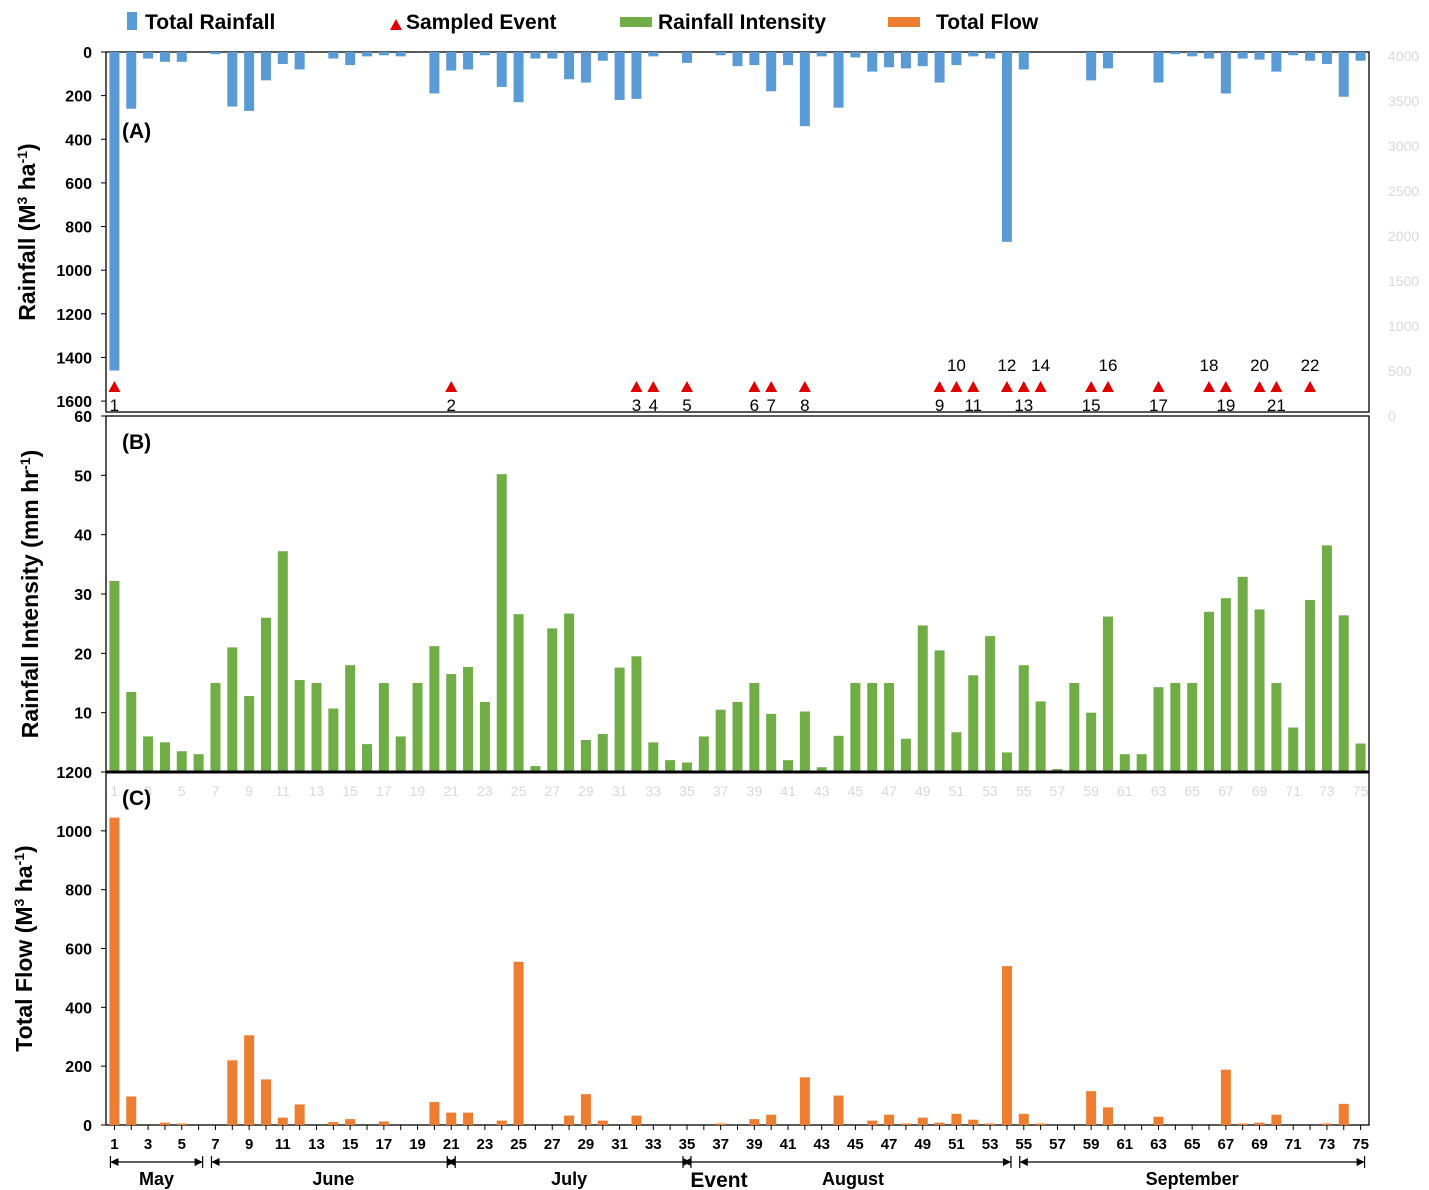 This screenshot has height=1190, width=1429. Describe the element at coordinates (87, 1126) in the screenshot. I see `y-tick-label: 0` at that location.